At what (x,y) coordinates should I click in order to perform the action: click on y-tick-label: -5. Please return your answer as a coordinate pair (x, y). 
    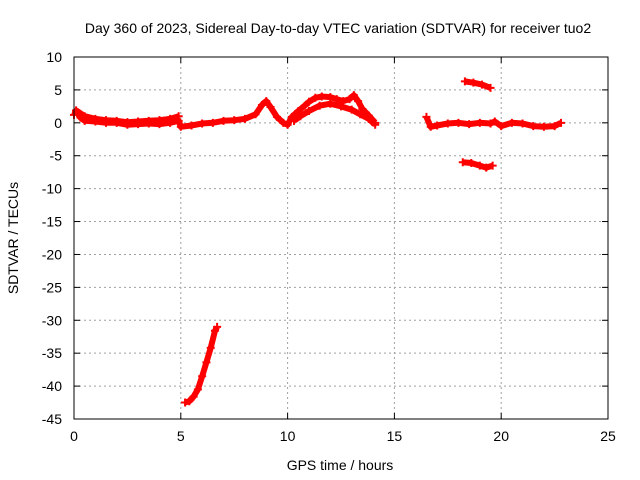
    Looking at the image, I should click on (56, 156).